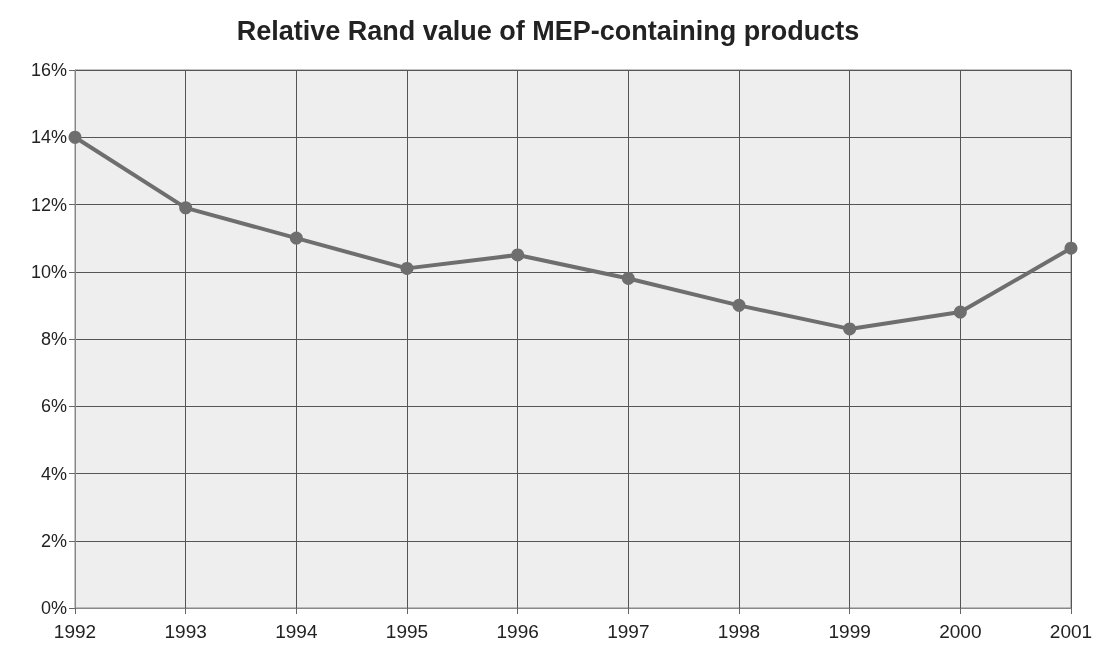 This screenshot has height=656, width=1096. What do you see at coordinates (53, 540) in the screenshot?
I see `y-tick-label: 2%` at bounding box center [53, 540].